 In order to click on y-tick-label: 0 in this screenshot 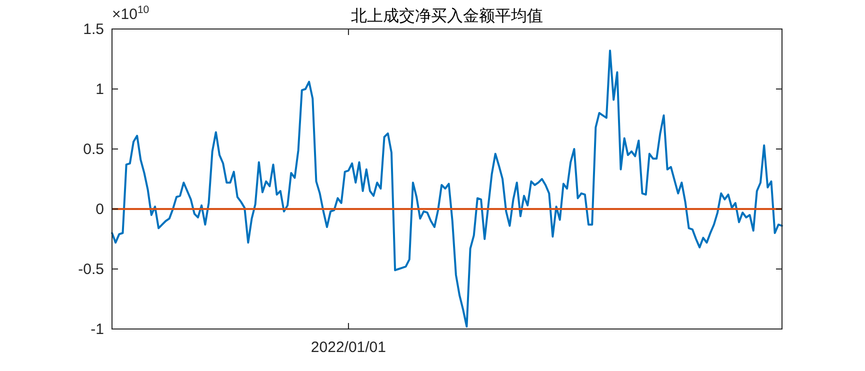, I will do `click(100, 209)`.